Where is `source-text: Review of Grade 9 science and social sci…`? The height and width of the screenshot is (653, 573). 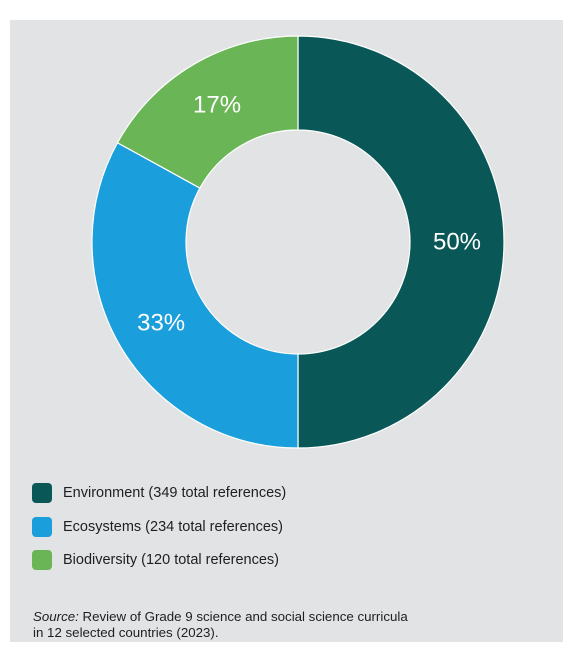 source-text: Review of Grade 9 science and social sci… is located at coordinates (243, 616).